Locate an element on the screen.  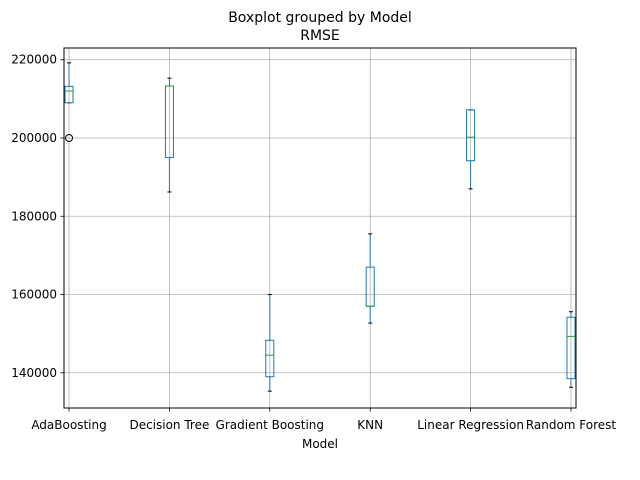
y-tick-label: 220000 is located at coordinates (34, 60).